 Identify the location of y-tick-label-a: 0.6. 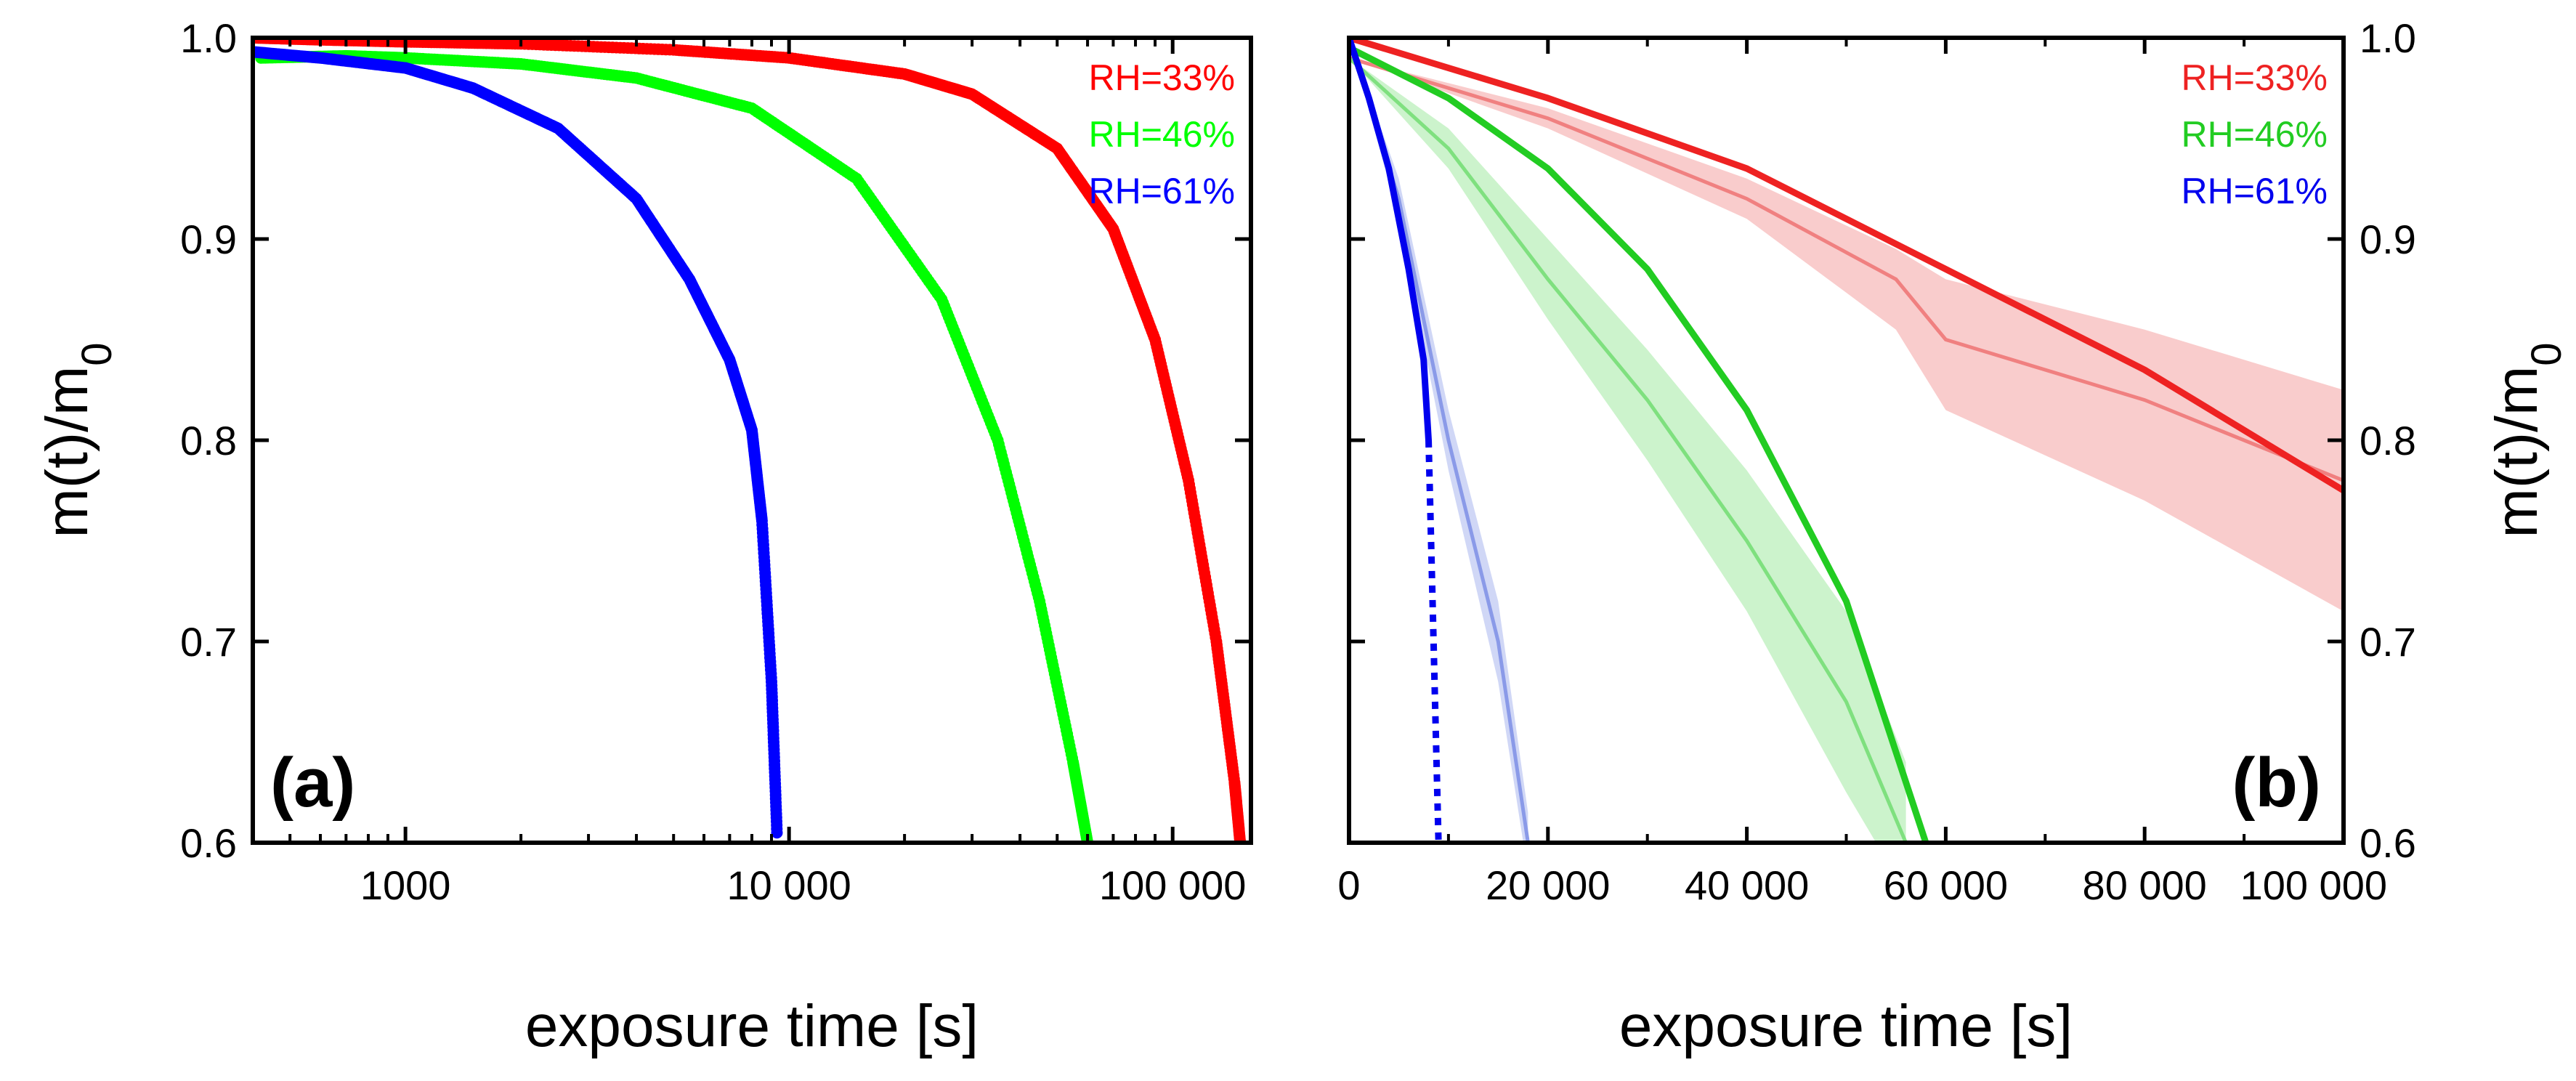
(208, 843).